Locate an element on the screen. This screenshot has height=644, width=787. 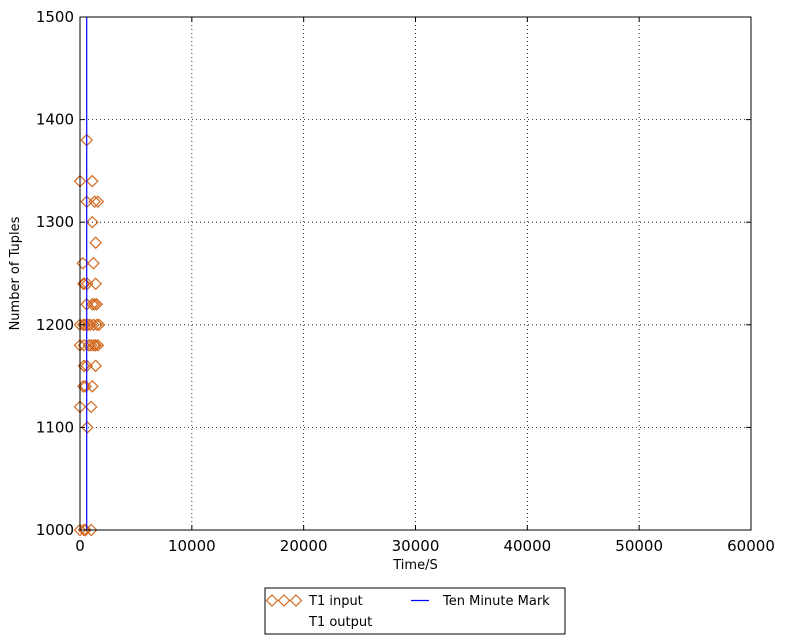
x-tick-label: 50000 is located at coordinates (639, 546).